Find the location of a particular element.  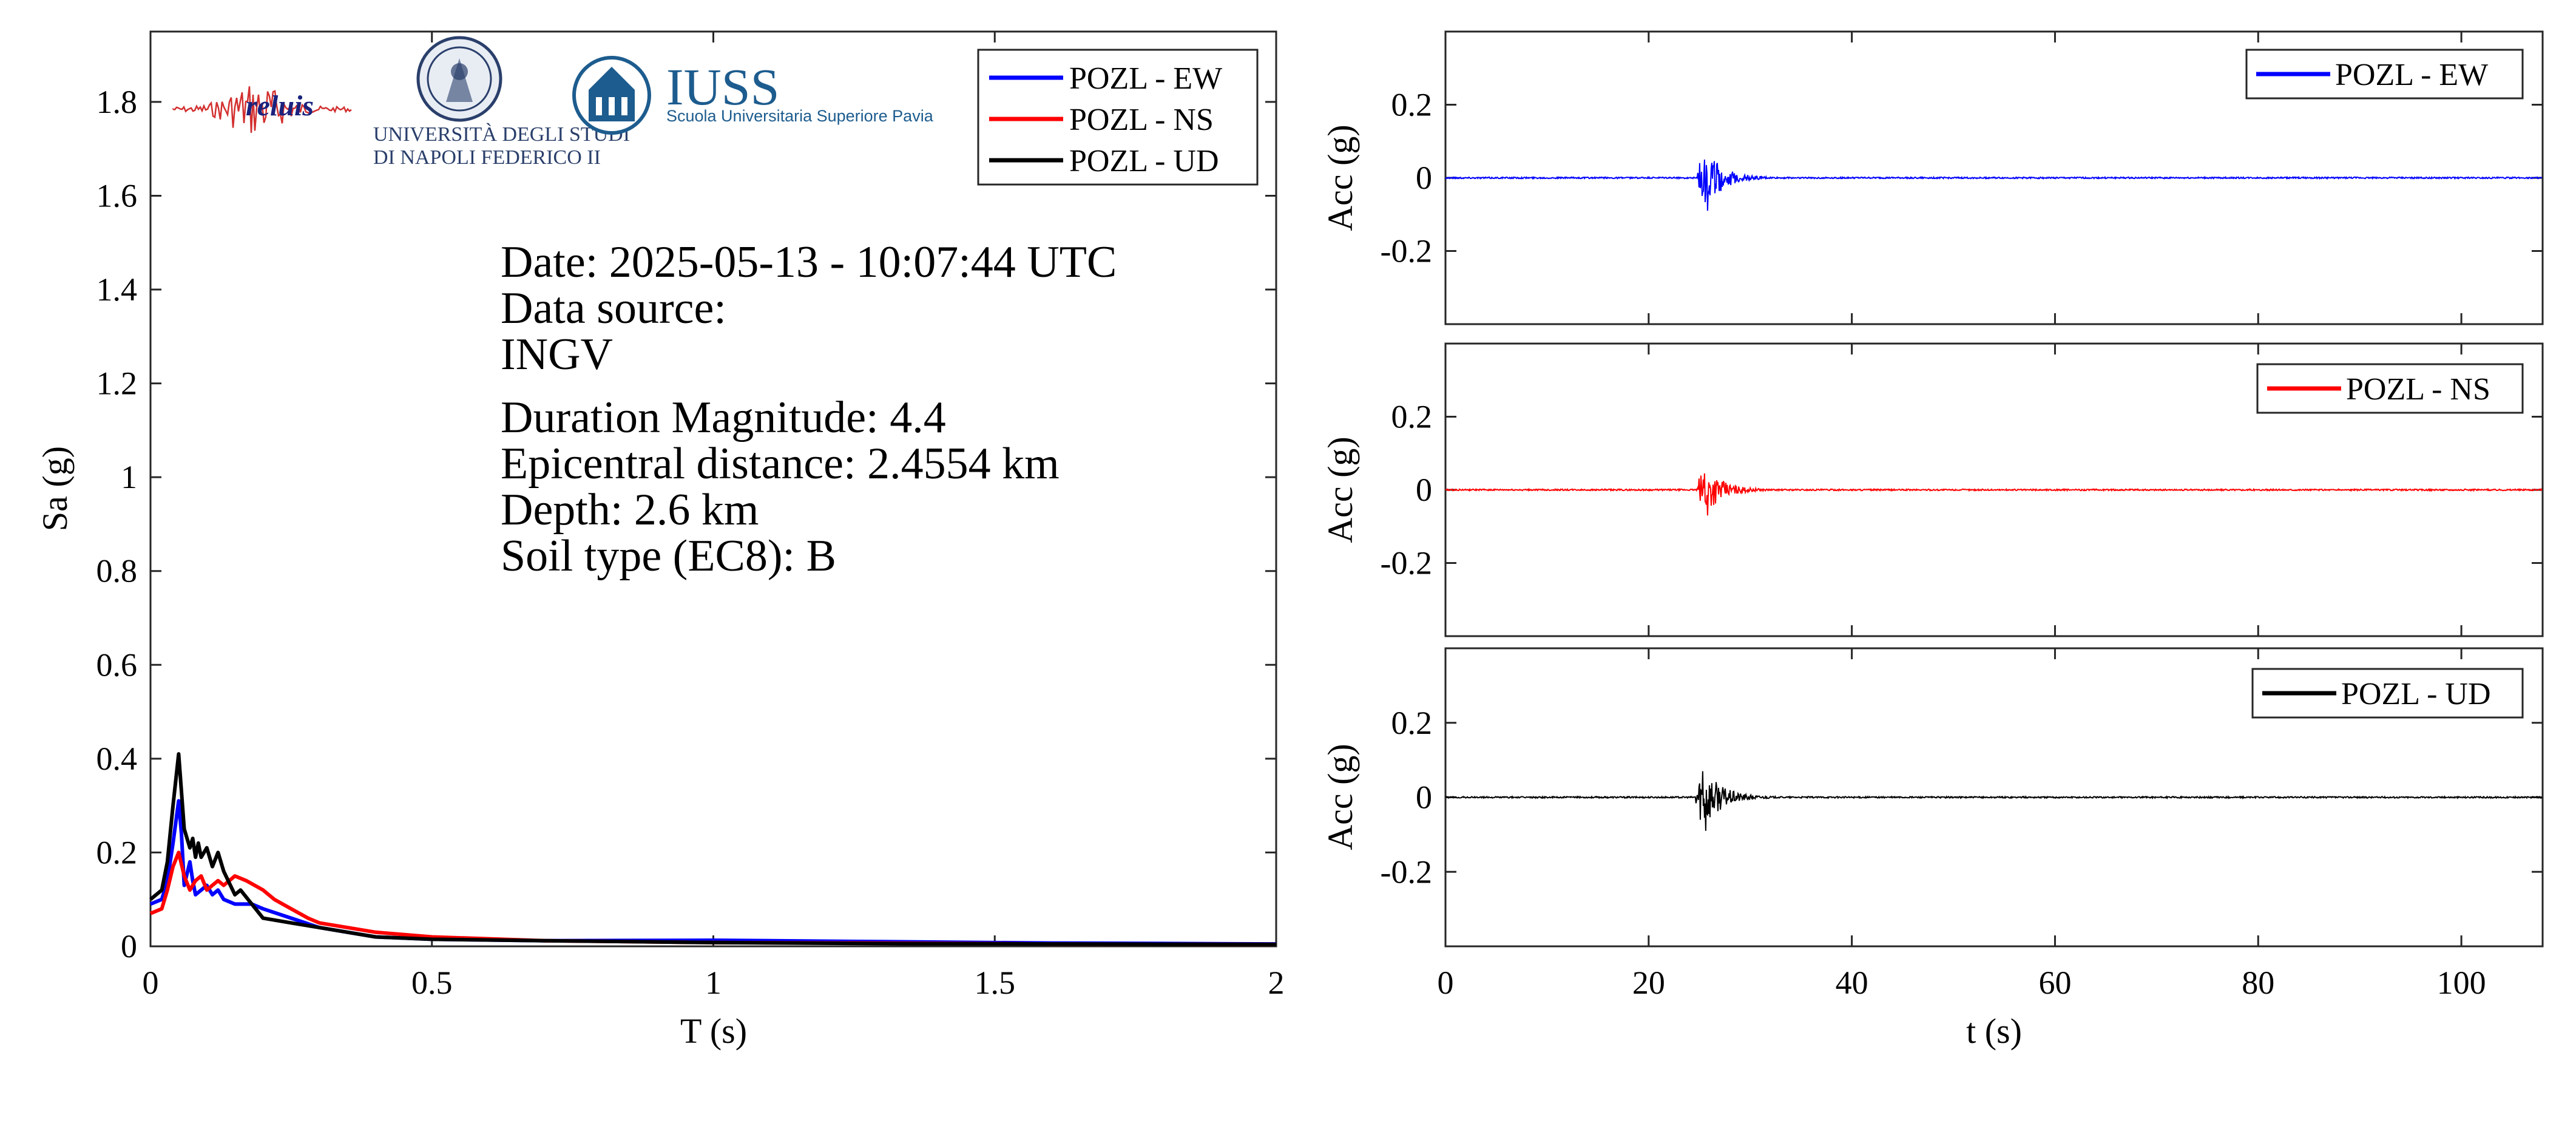

spectrum-legend: POZL - EW POZL - NS POZL - UD is located at coordinates (1118, 117).